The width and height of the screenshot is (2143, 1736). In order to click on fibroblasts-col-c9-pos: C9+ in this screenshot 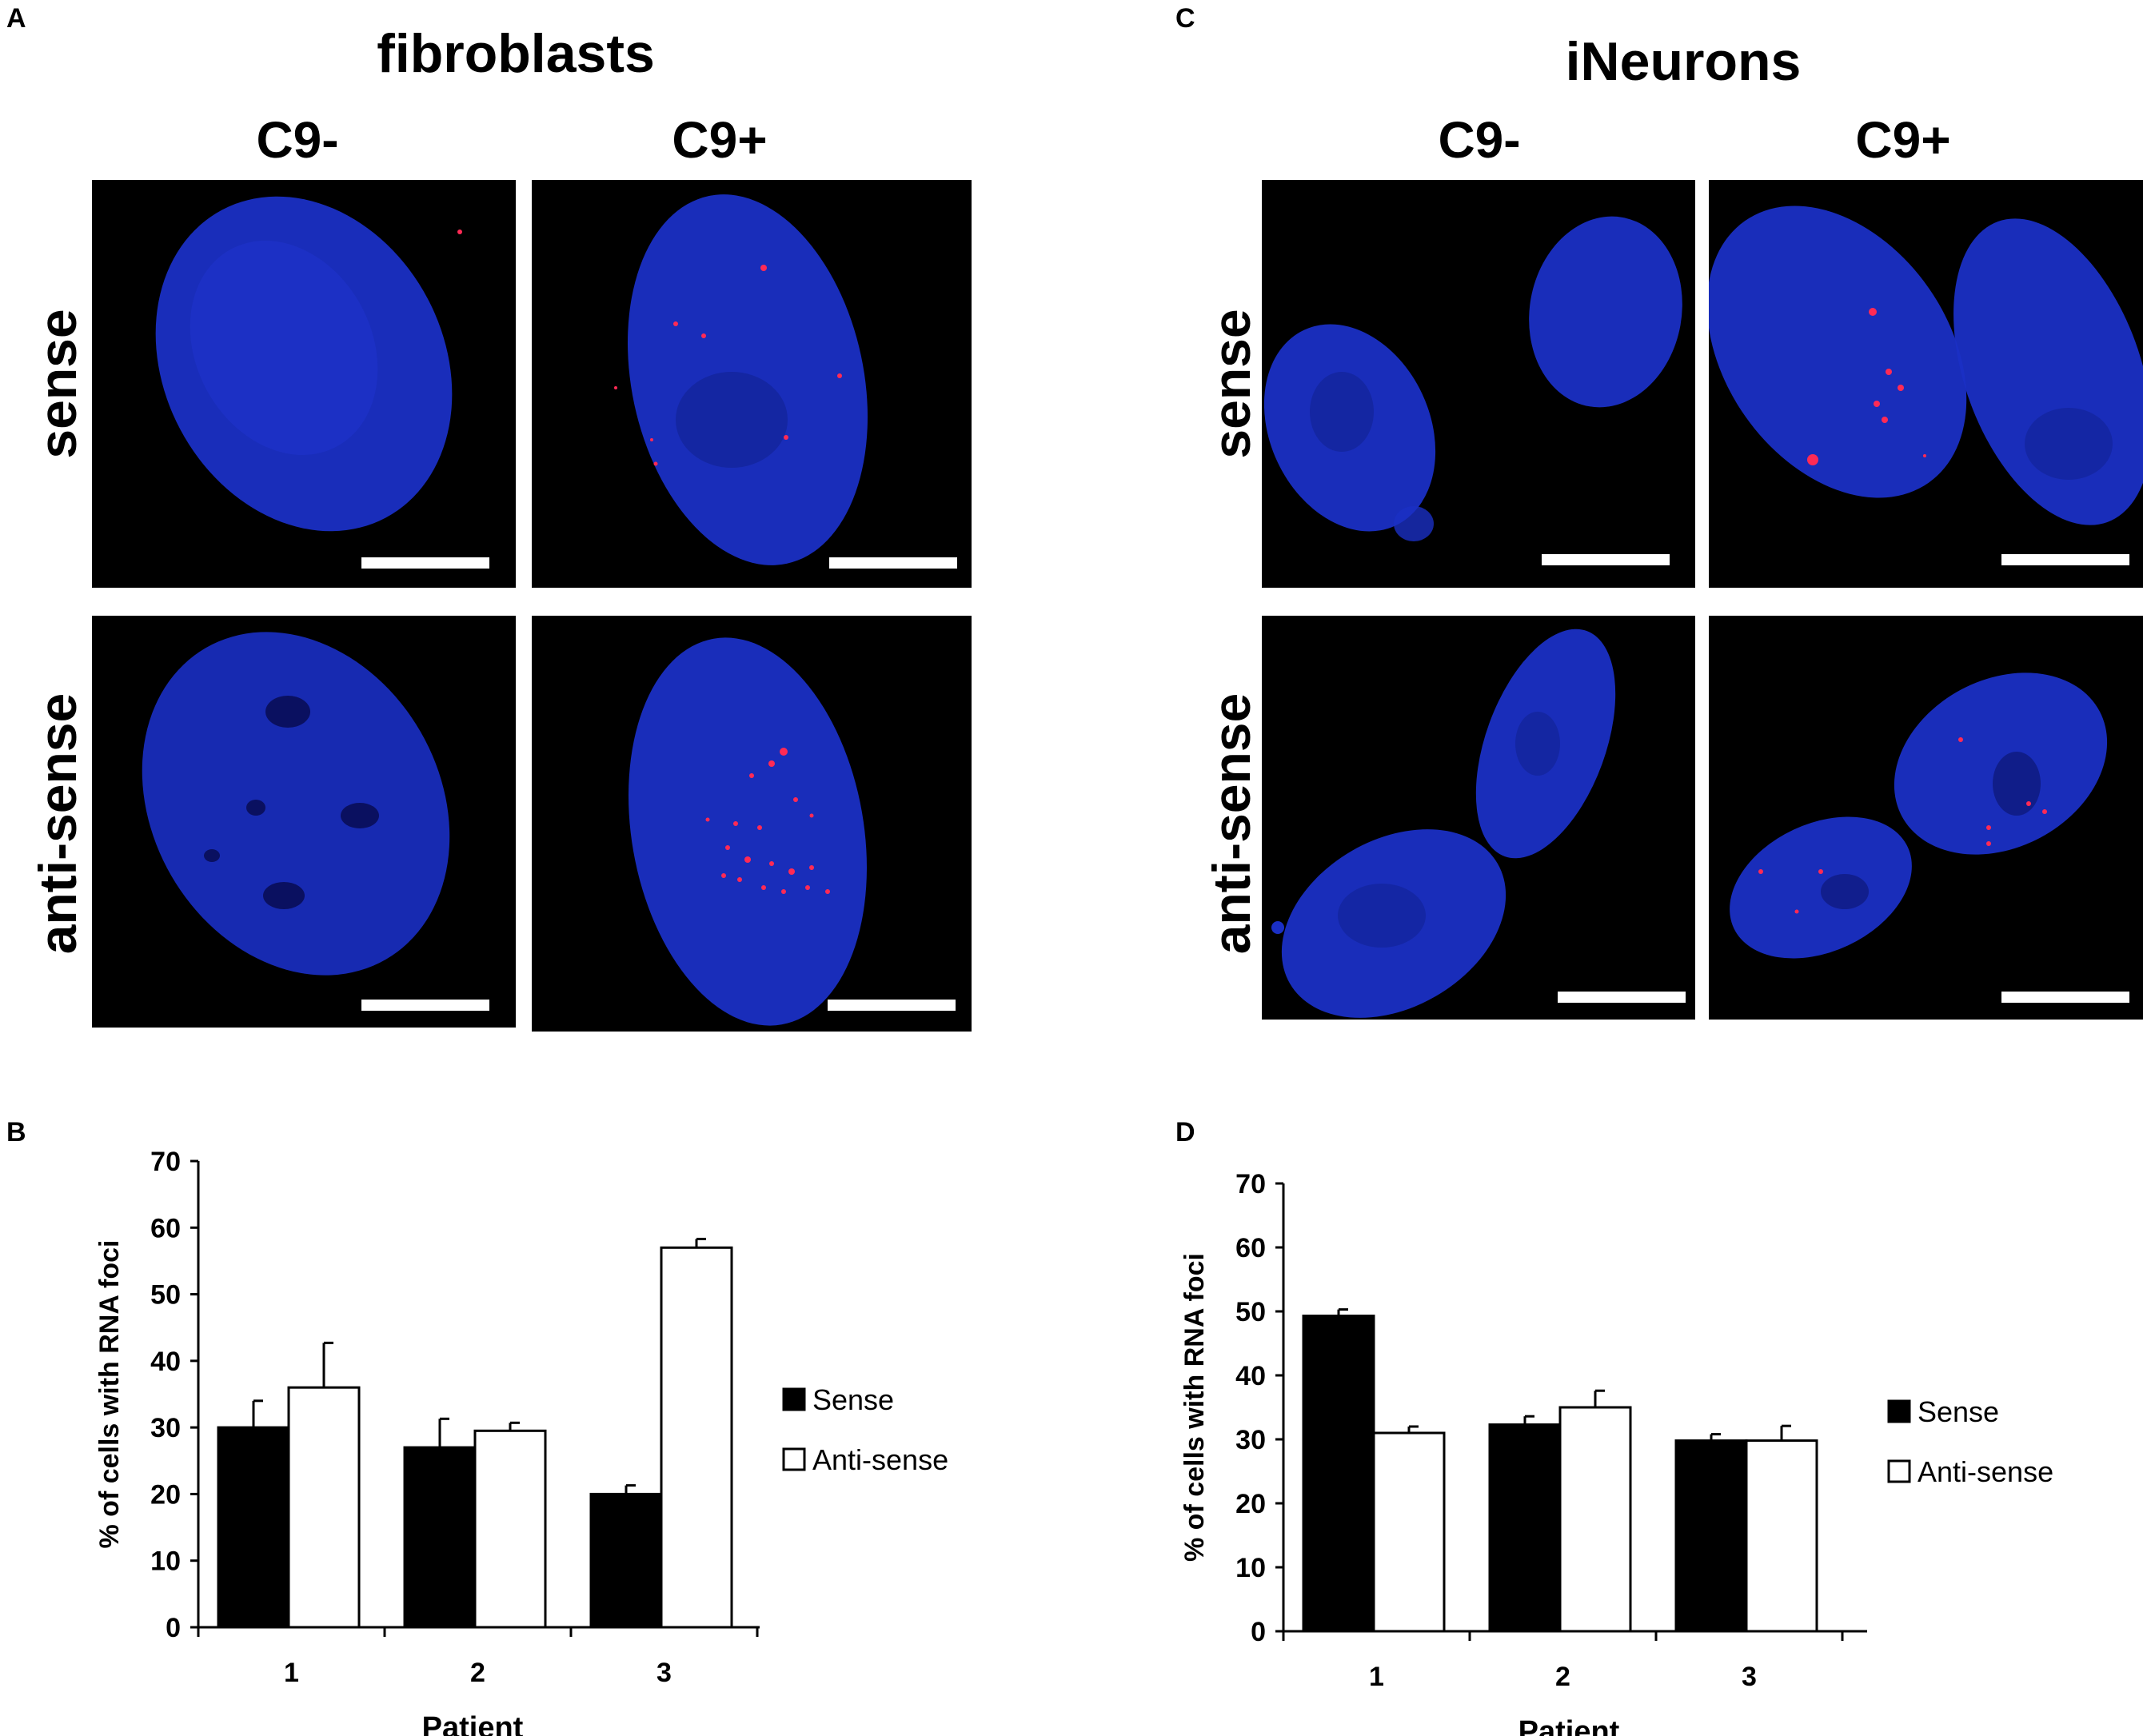, I will do `click(720, 140)`.